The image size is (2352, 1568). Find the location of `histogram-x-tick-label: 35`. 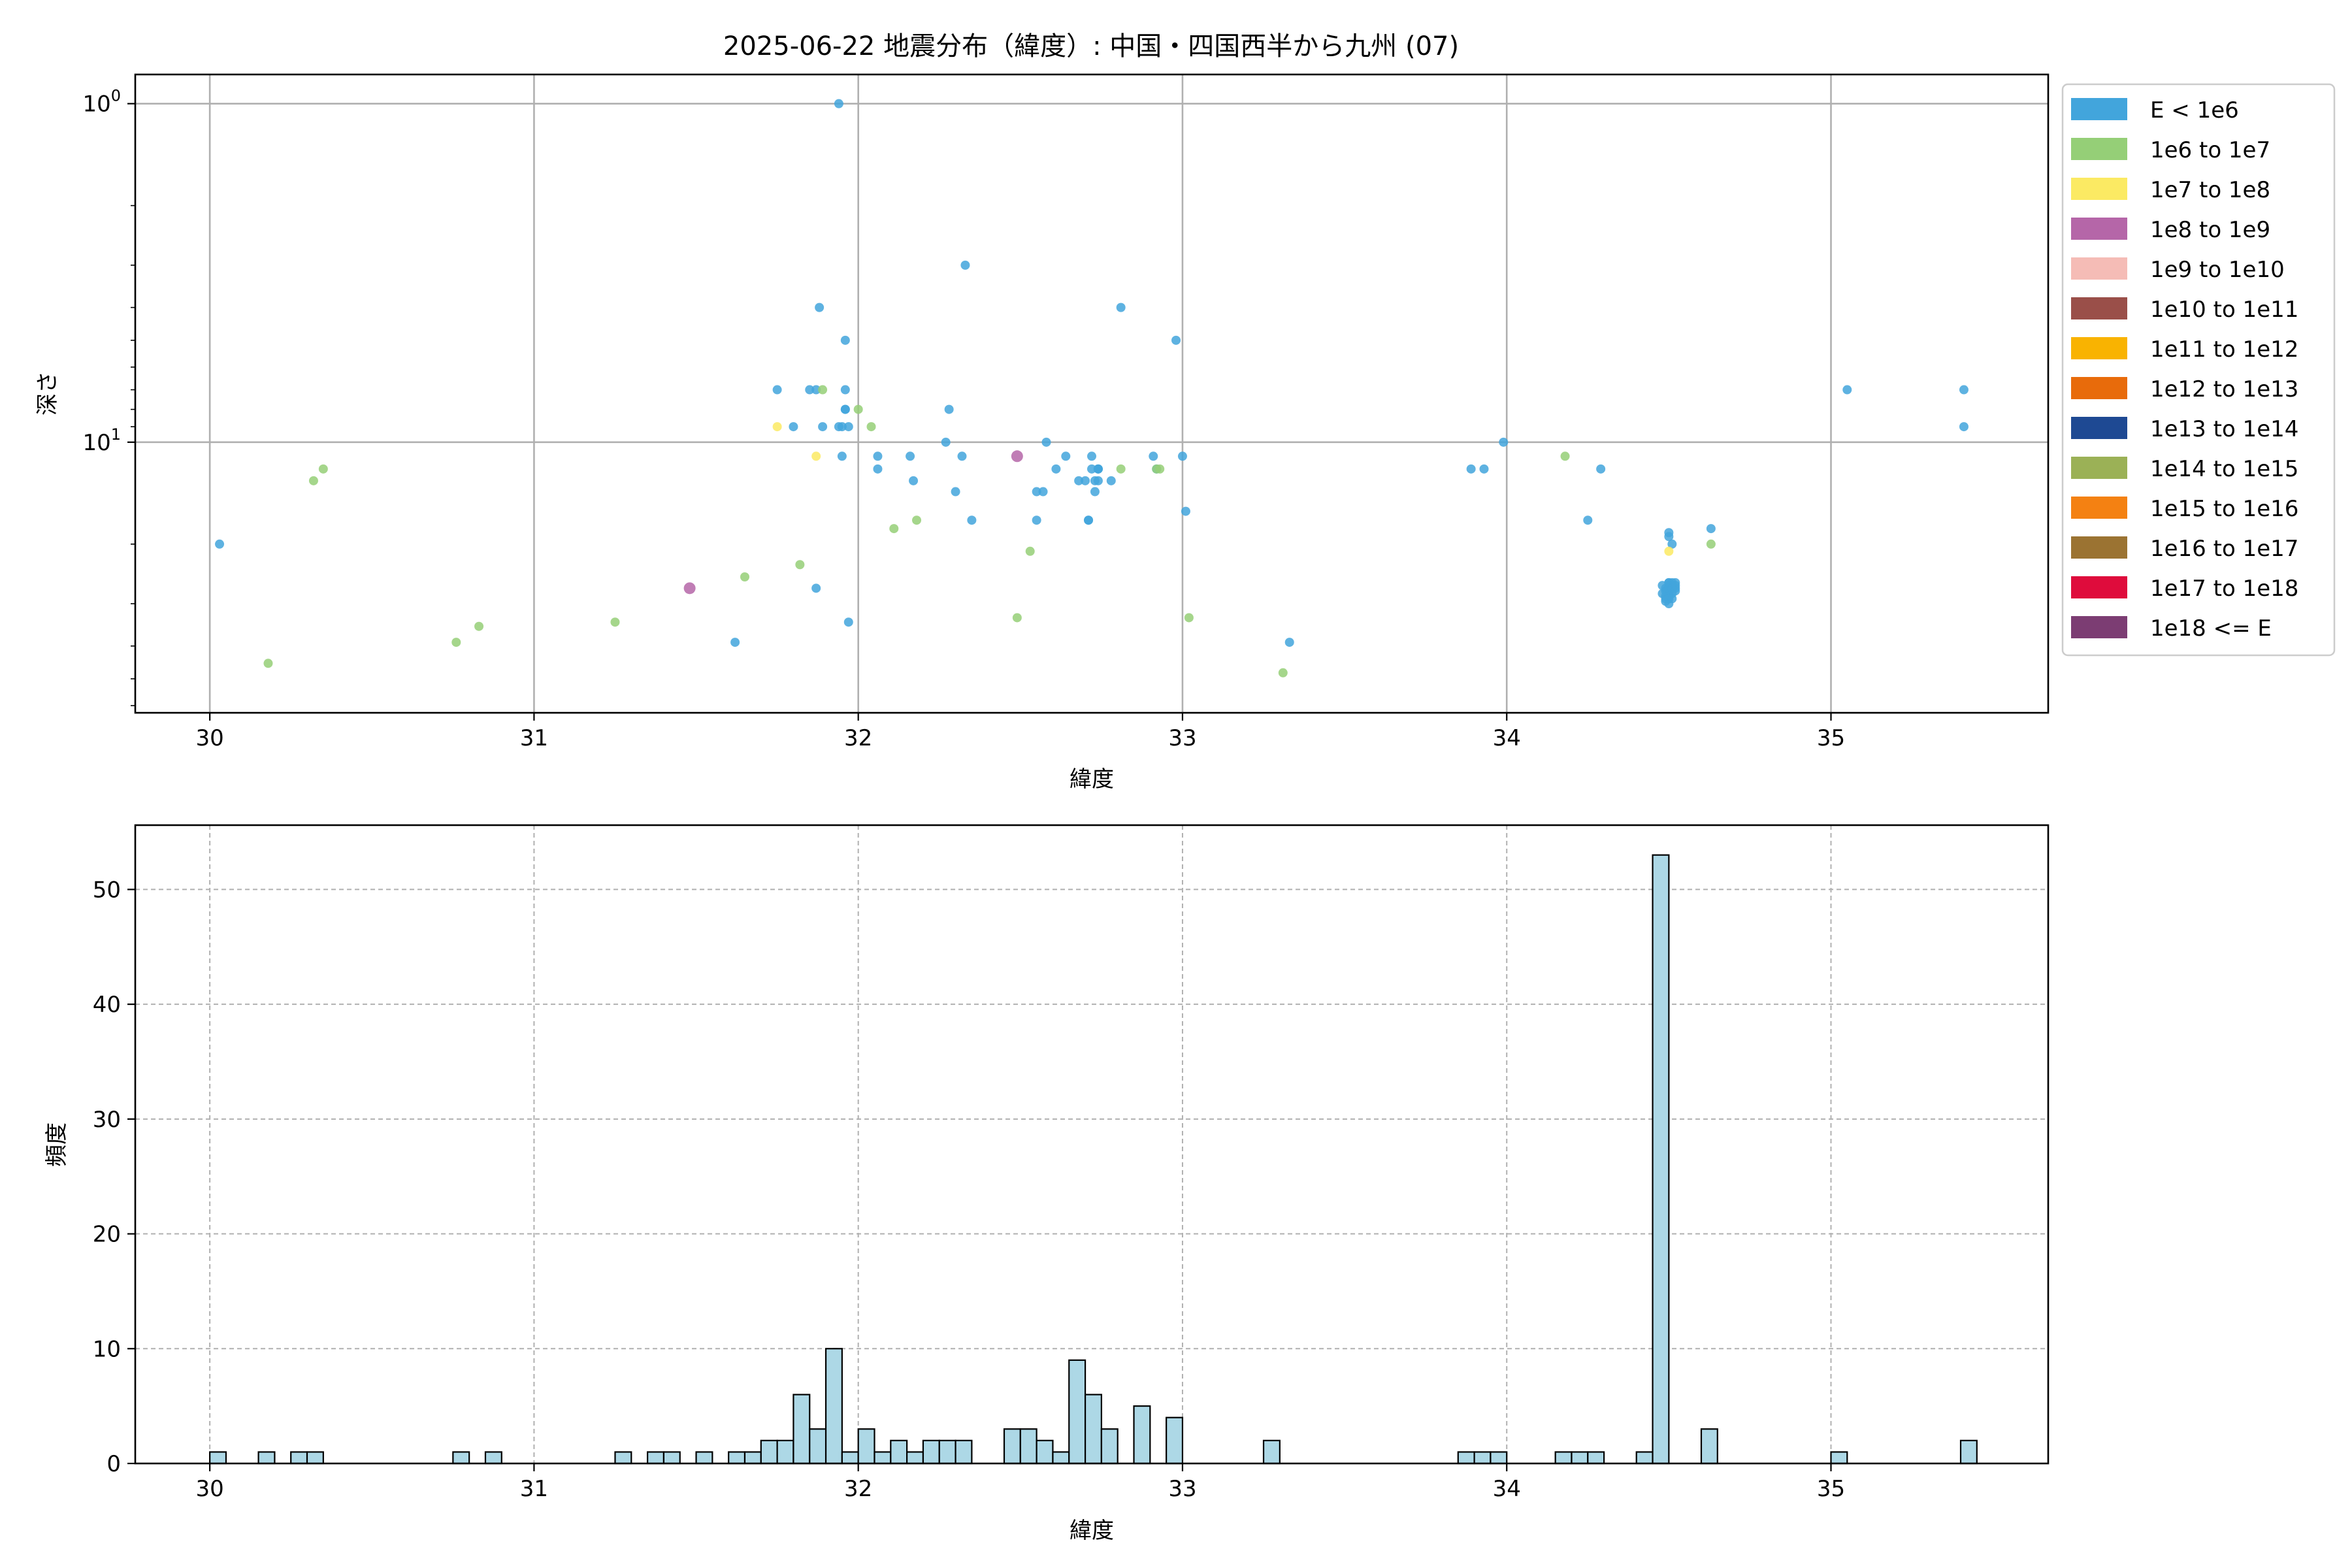

histogram-x-tick-label: 35 is located at coordinates (1831, 1489).